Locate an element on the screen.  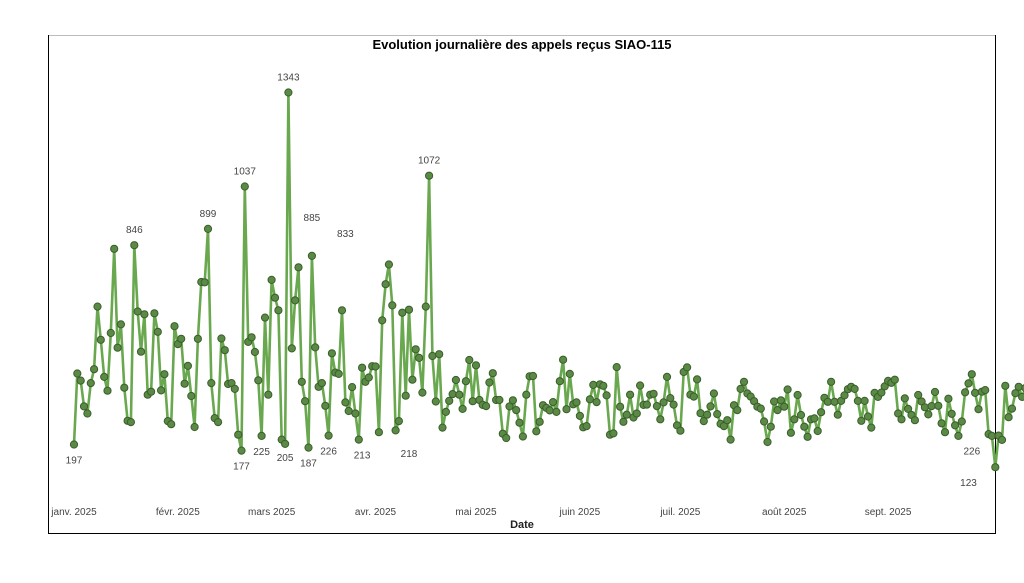
x-tick-label: août 2025 is located at coordinates (784, 512).